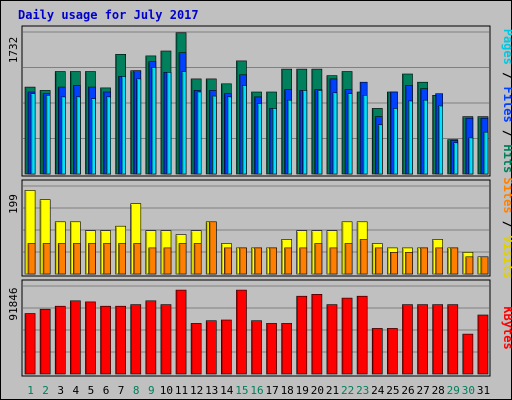 The width and height of the screenshot is (512, 400). I want to click on legend-label-sites: Sites, so click(506, 195).